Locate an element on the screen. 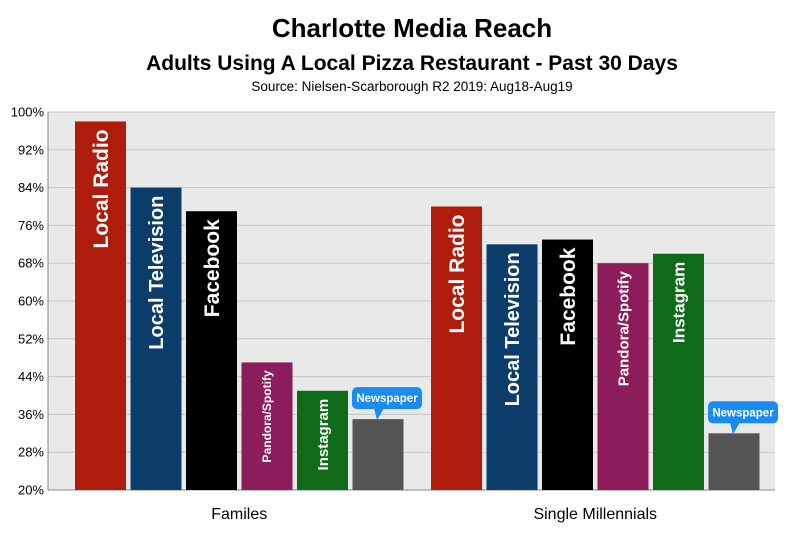 The width and height of the screenshot is (796, 534). y-tick-label: 28% is located at coordinates (31, 452).